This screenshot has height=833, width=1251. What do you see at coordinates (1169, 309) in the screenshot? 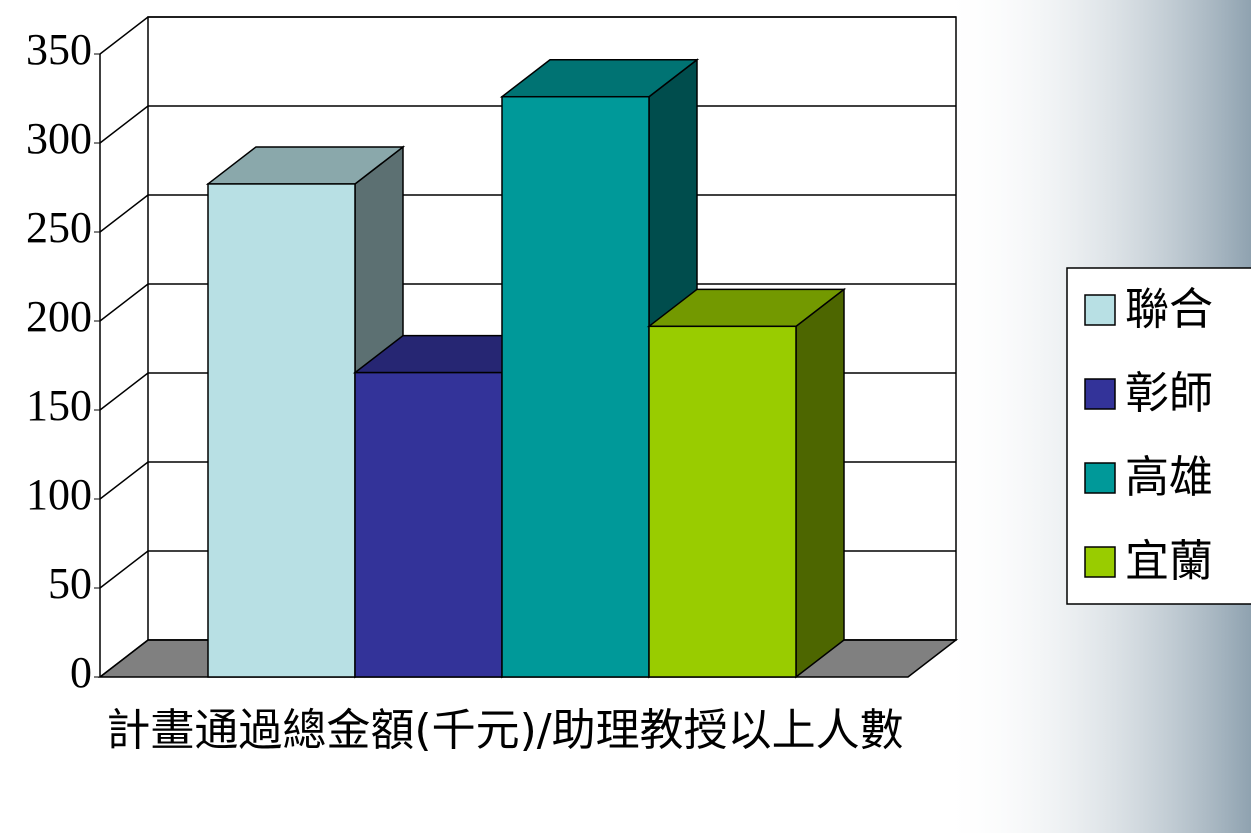
I see `legend-label: 聯合` at bounding box center [1169, 309].